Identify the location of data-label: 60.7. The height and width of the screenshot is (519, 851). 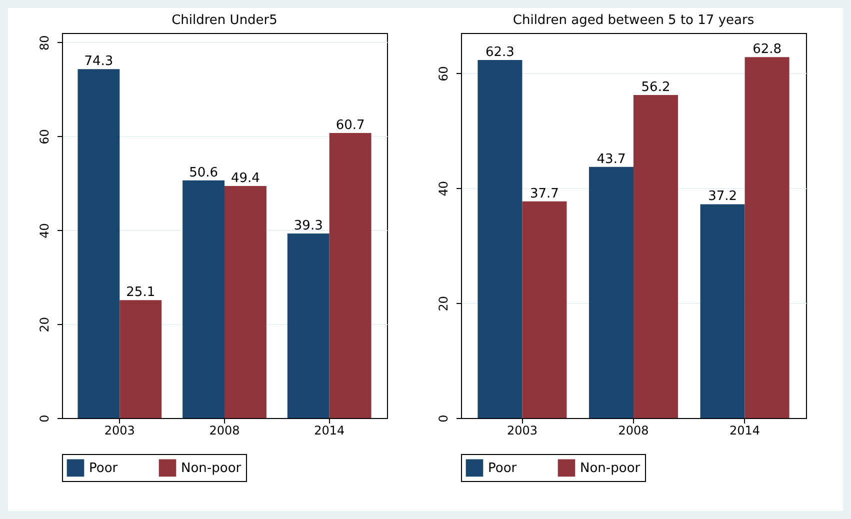
(350, 126).